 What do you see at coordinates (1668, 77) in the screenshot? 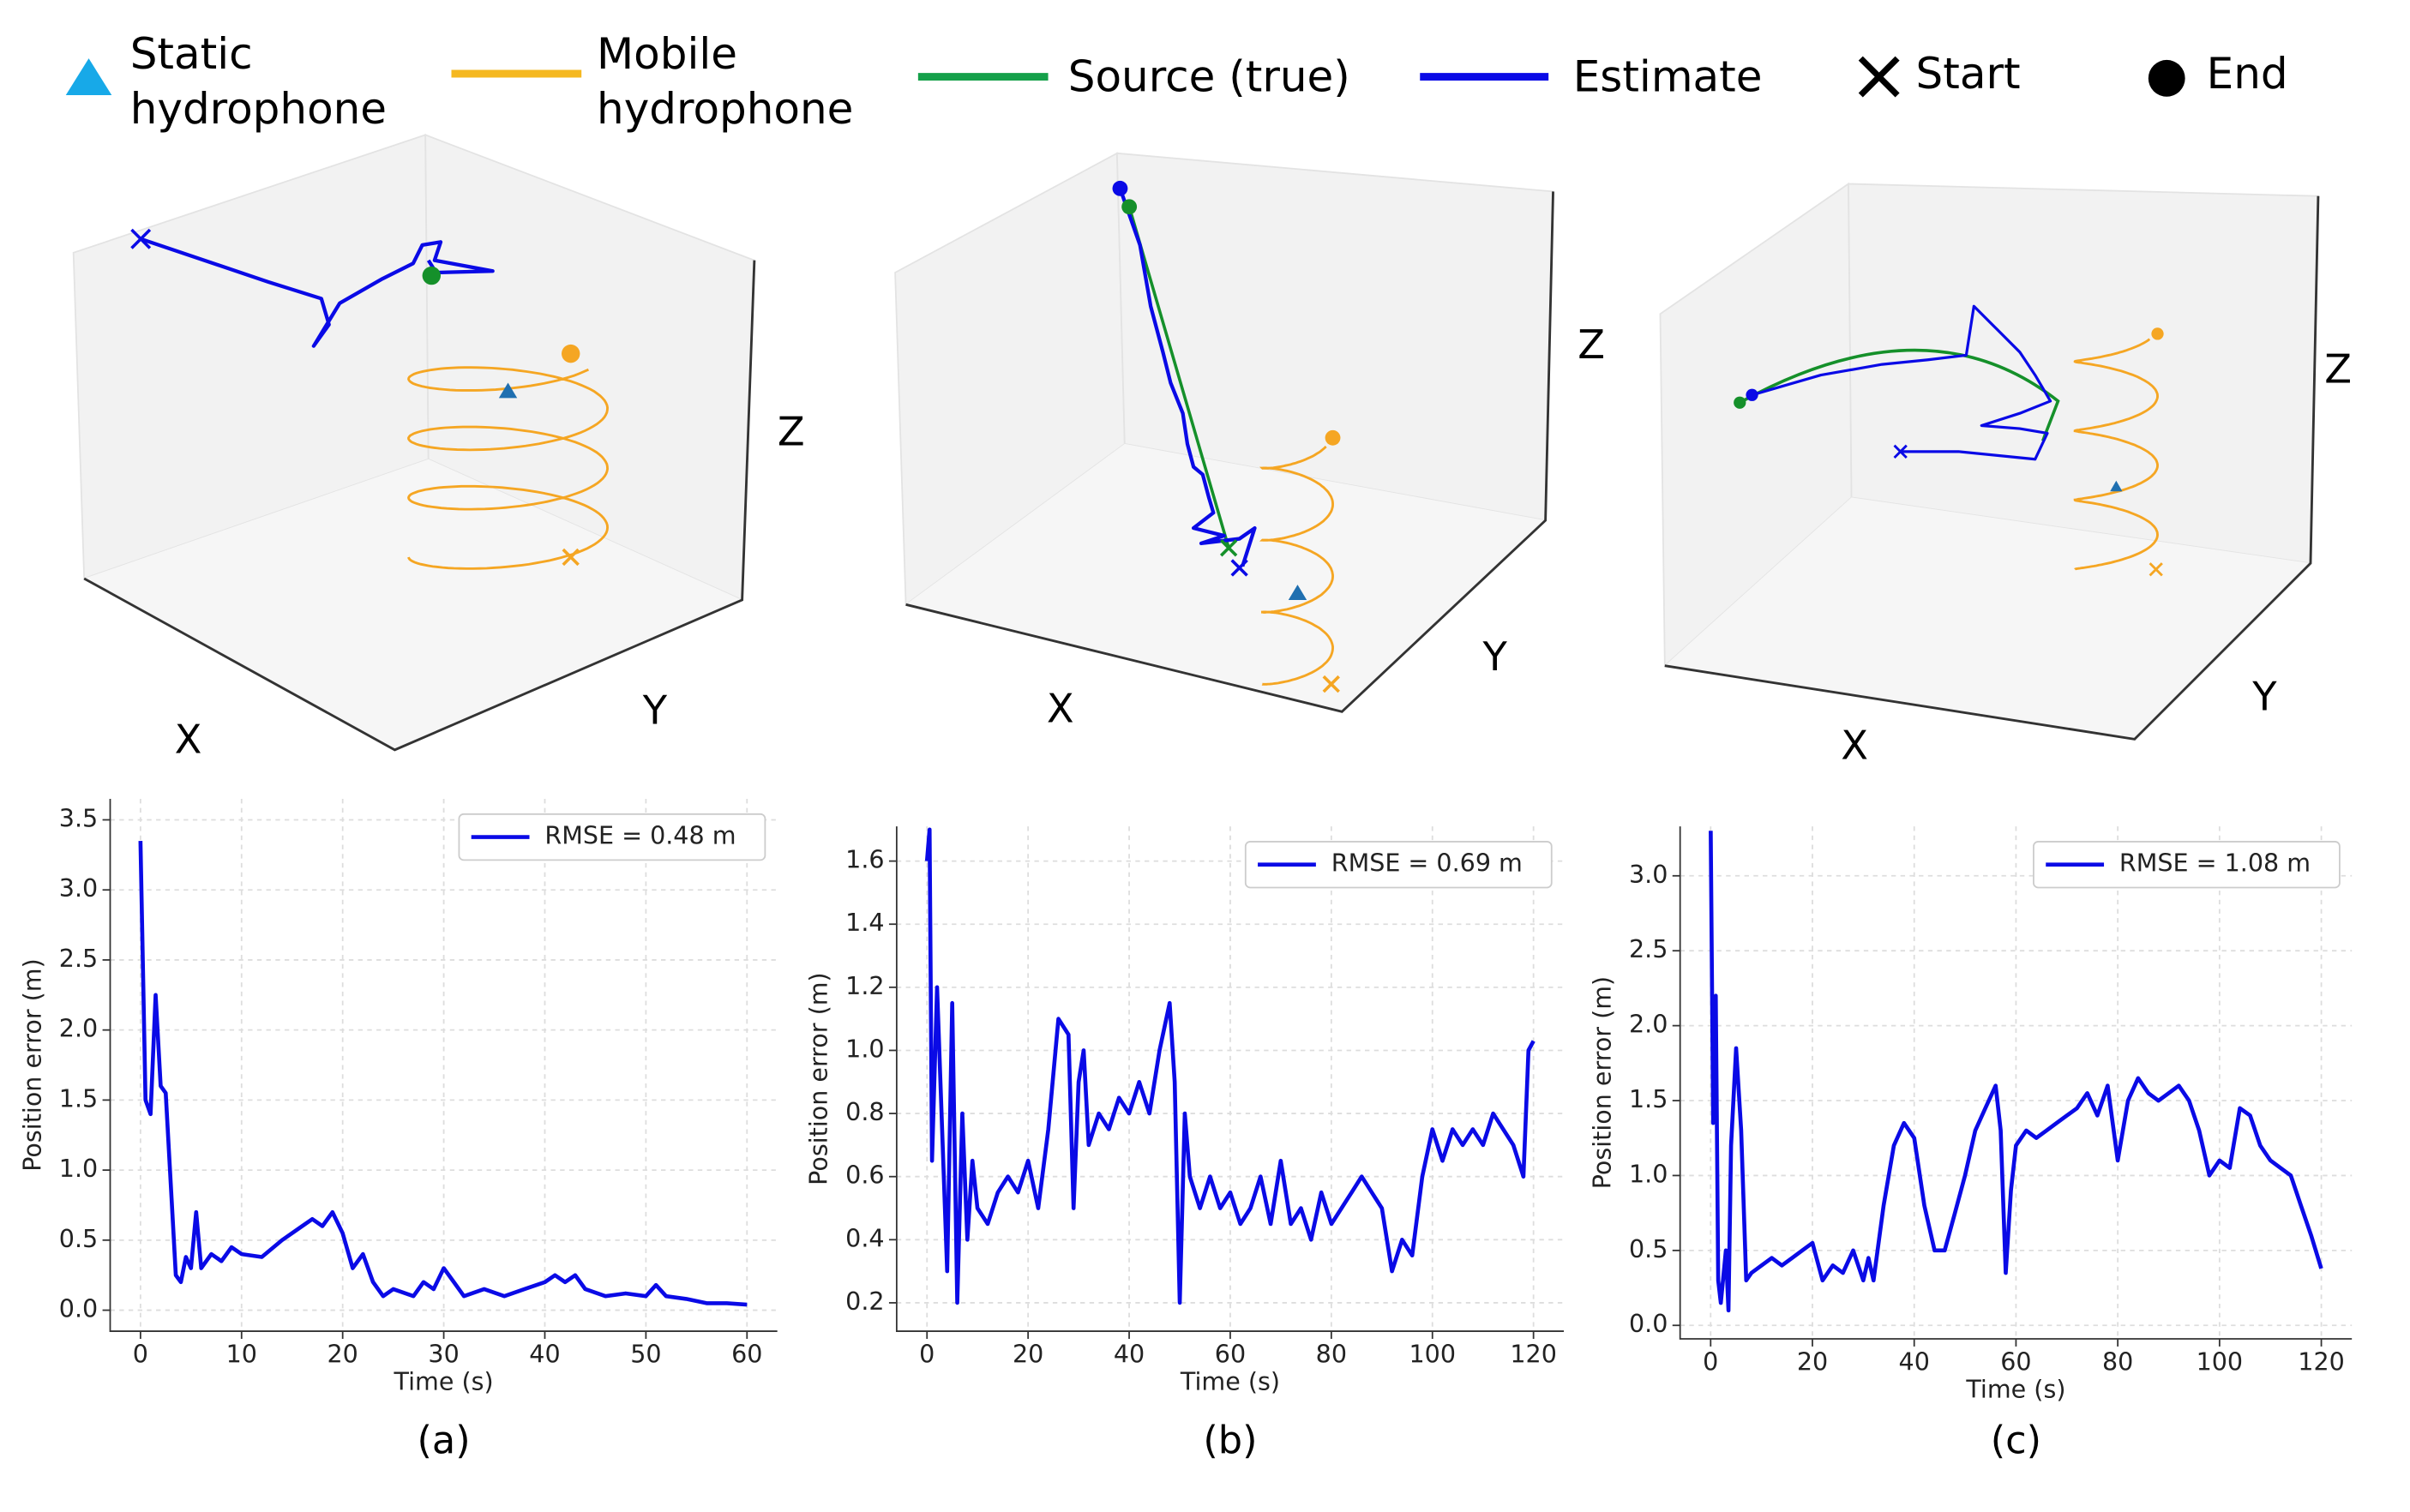
I see `legend-text: Estimate` at bounding box center [1668, 77].